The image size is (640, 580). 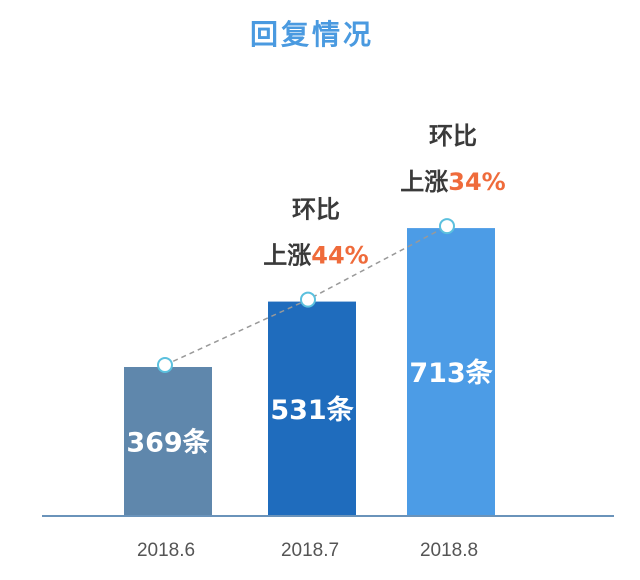 I want to click on bar-2018.8, so click(x=451, y=372).